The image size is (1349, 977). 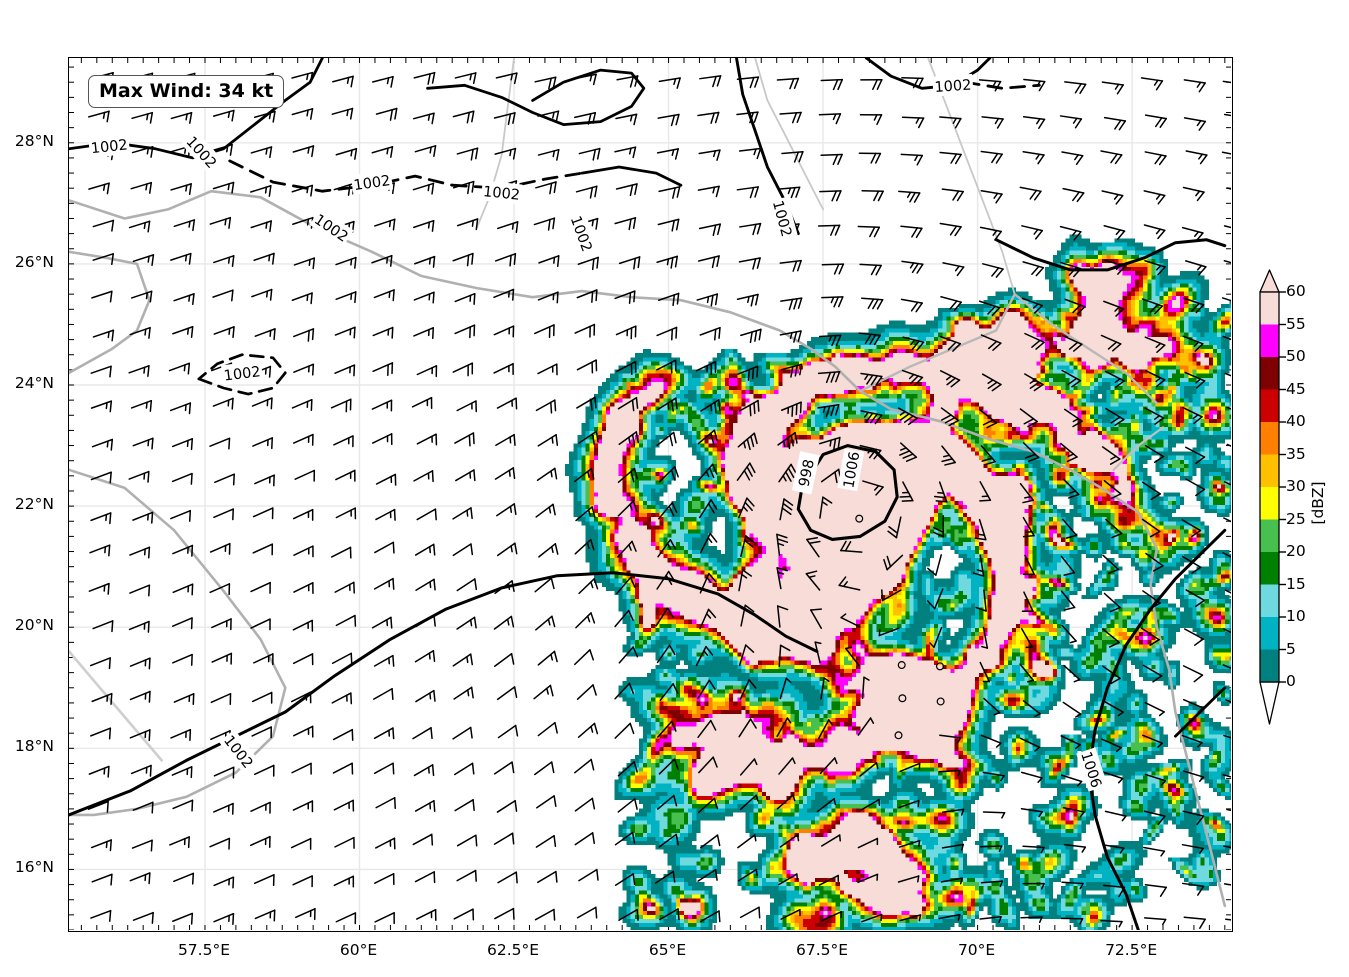 What do you see at coordinates (822, 950) in the screenshot?
I see `lon-tick-label: 67.5°E` at bounding box center [822, 950].